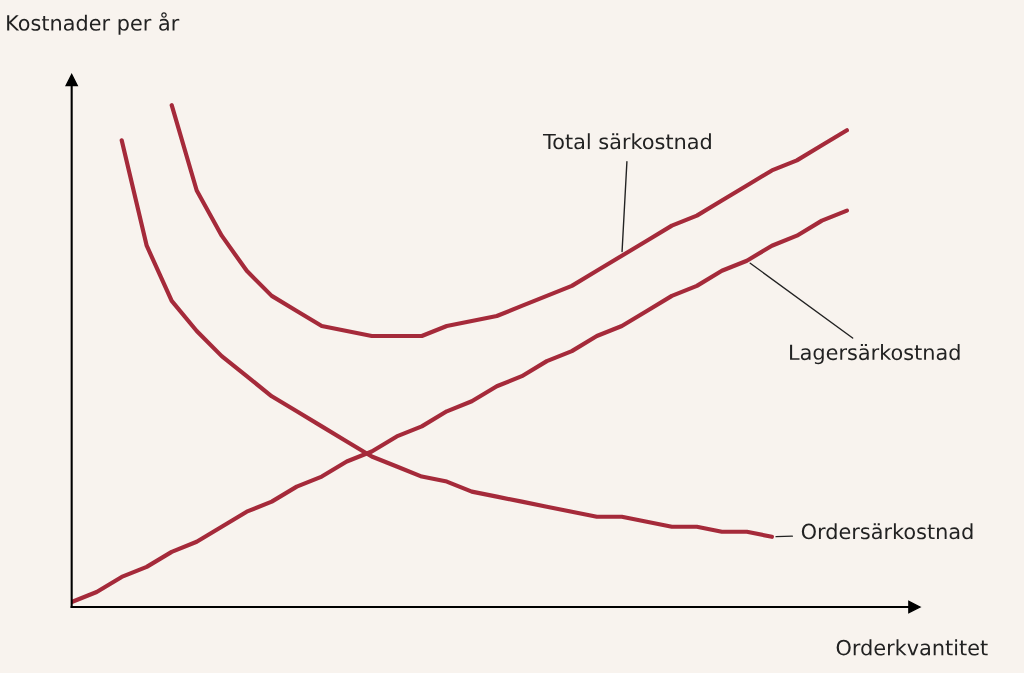 This screenshot has height=673, width=1024. I want to click on series-label: Ordersärkostnad, so click(887, 531).